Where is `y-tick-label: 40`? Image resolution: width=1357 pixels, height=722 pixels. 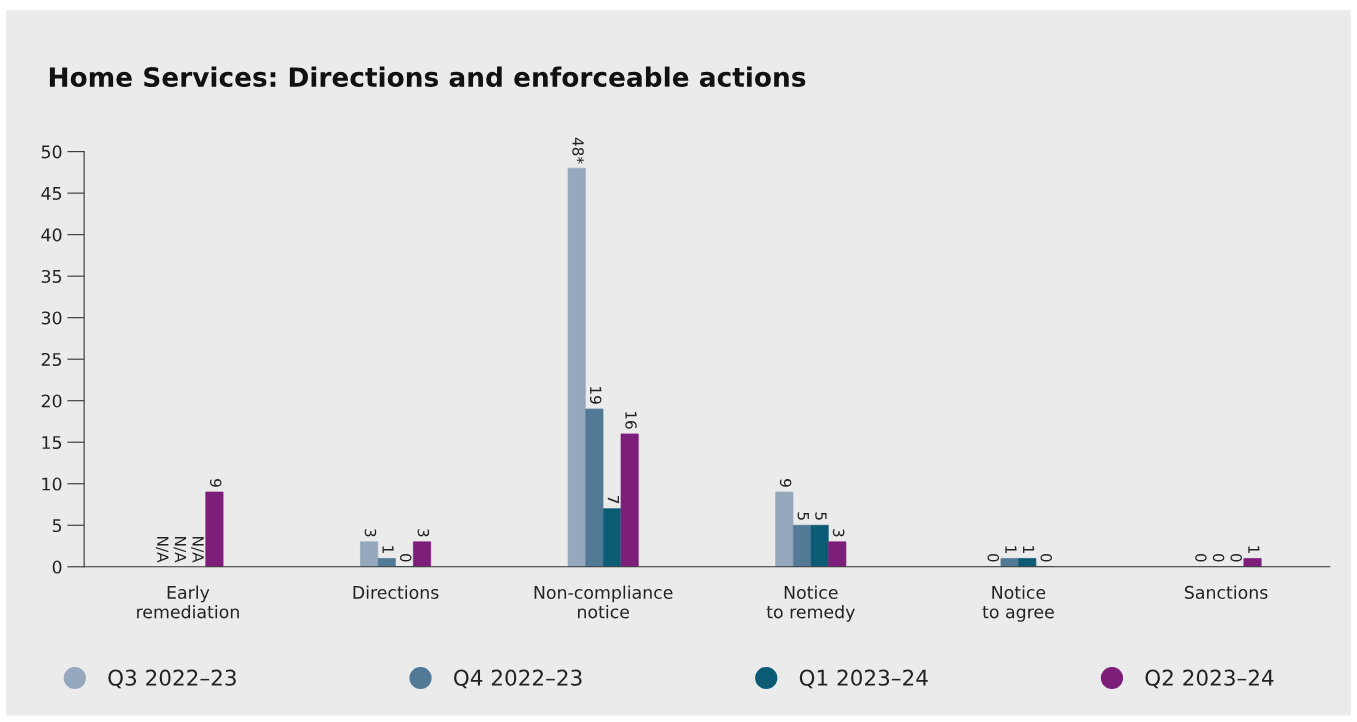 y-tick-label: 40 is located at coordinates (51, 235).